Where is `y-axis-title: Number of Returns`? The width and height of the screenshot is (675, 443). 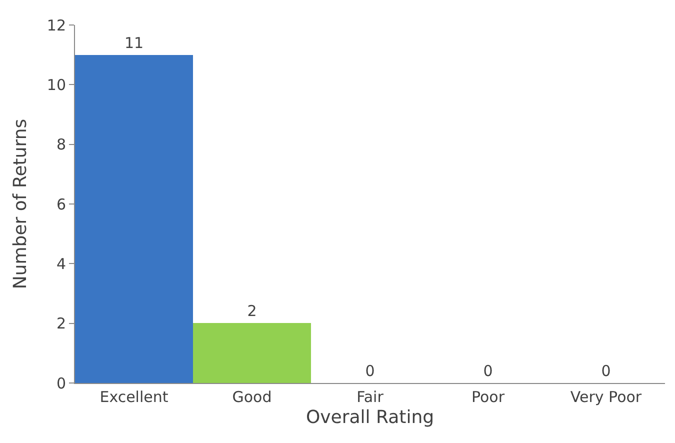 y-axis-title: Number of Returns is located at coordinates (21, 204).